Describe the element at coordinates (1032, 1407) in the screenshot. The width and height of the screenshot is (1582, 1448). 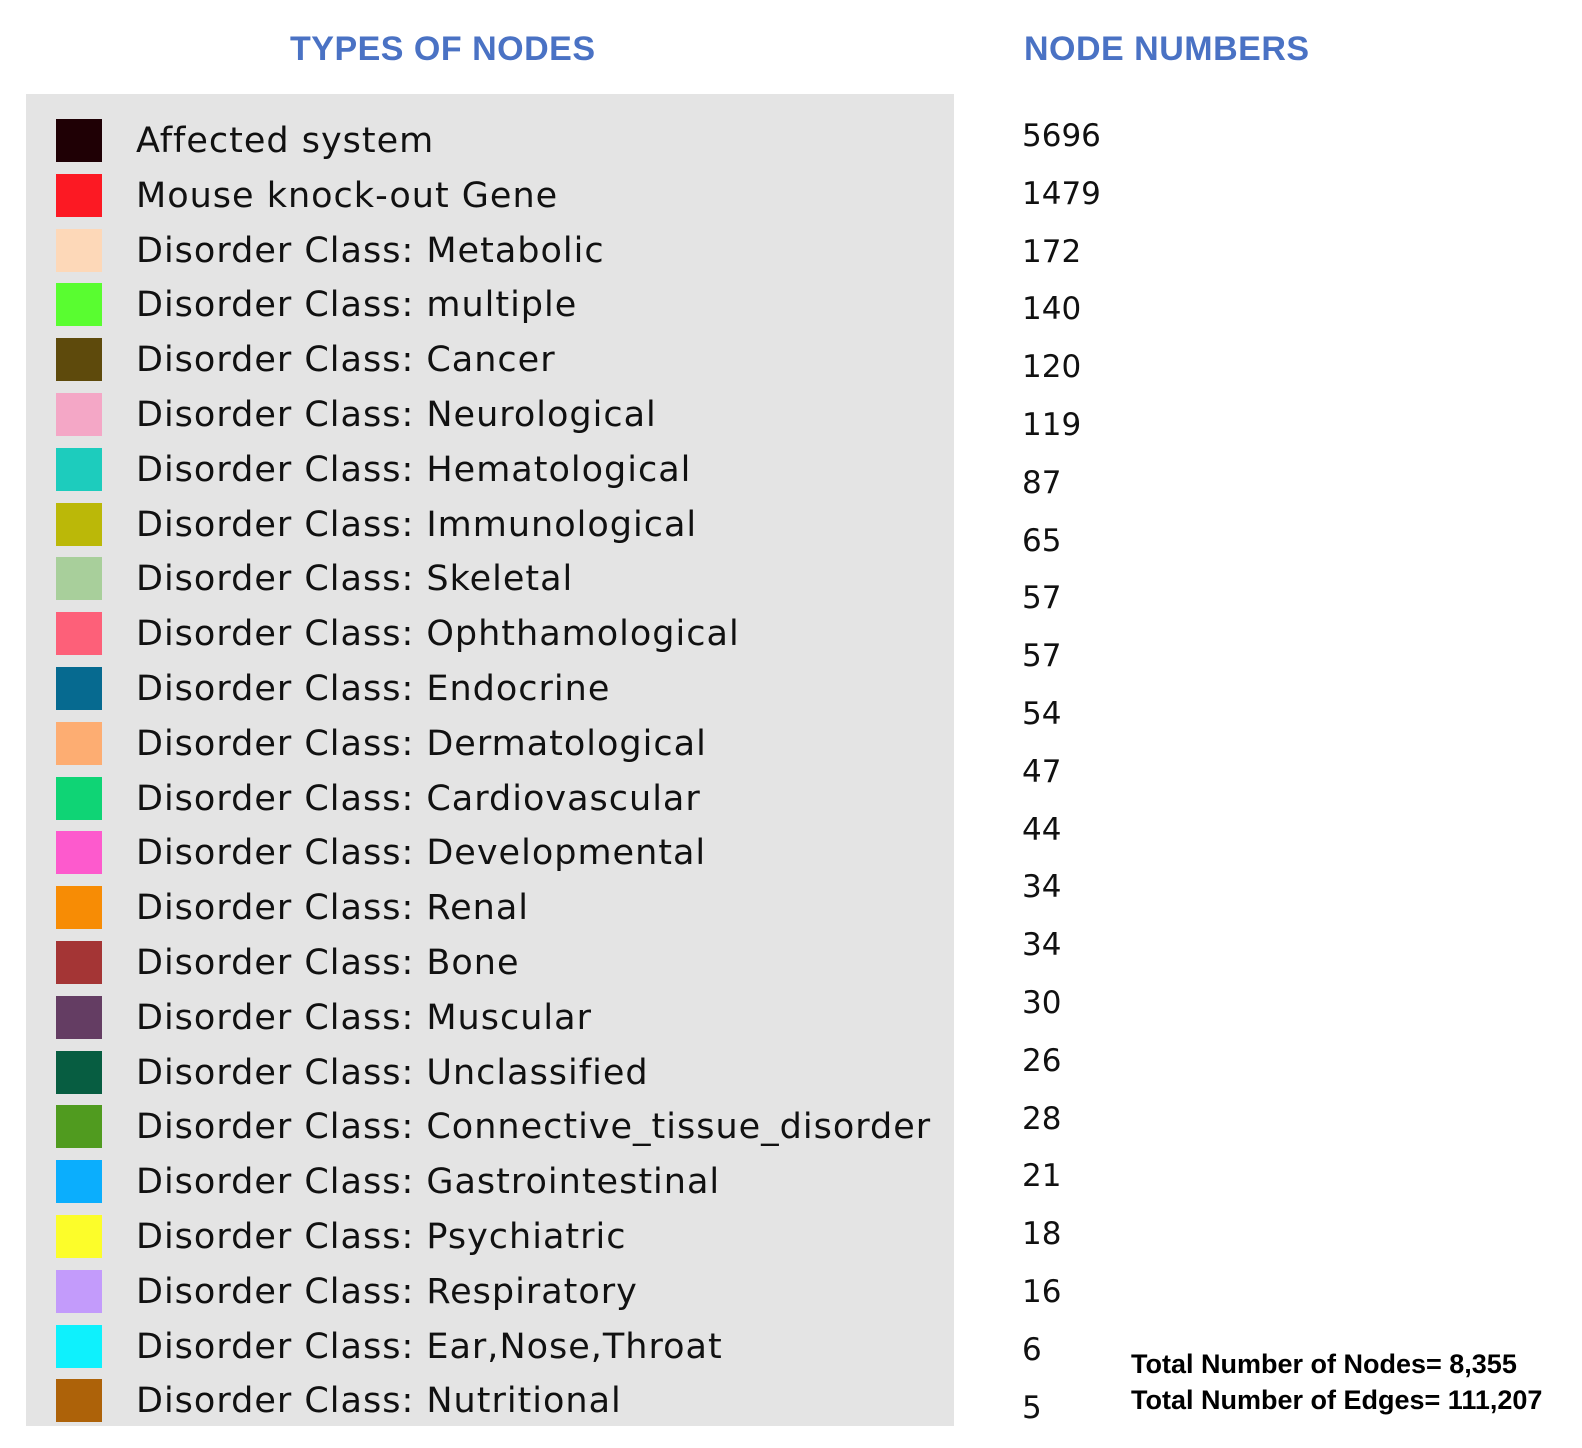
I see `node-count: 5` at that location.